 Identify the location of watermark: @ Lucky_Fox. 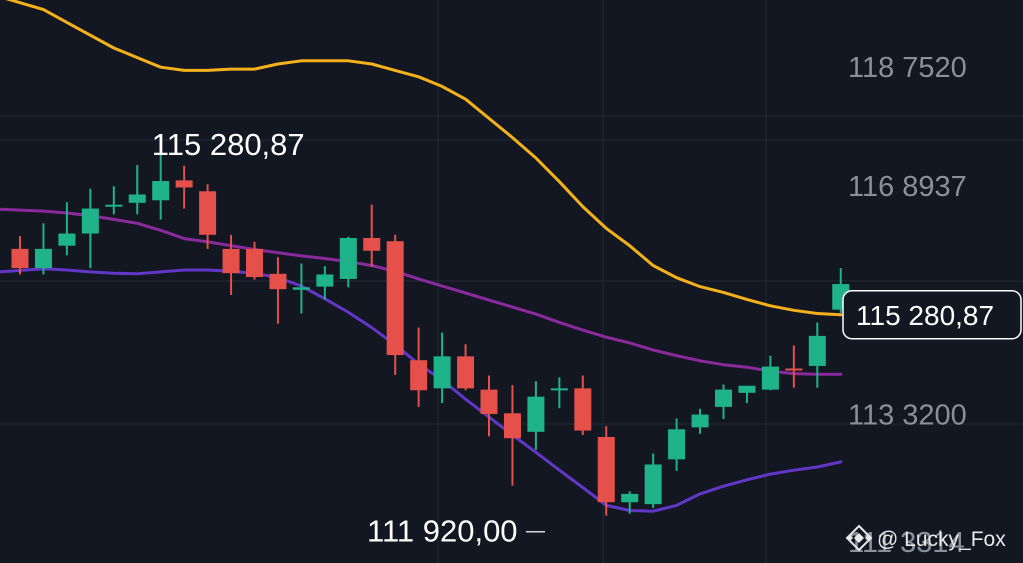
(925, 538).